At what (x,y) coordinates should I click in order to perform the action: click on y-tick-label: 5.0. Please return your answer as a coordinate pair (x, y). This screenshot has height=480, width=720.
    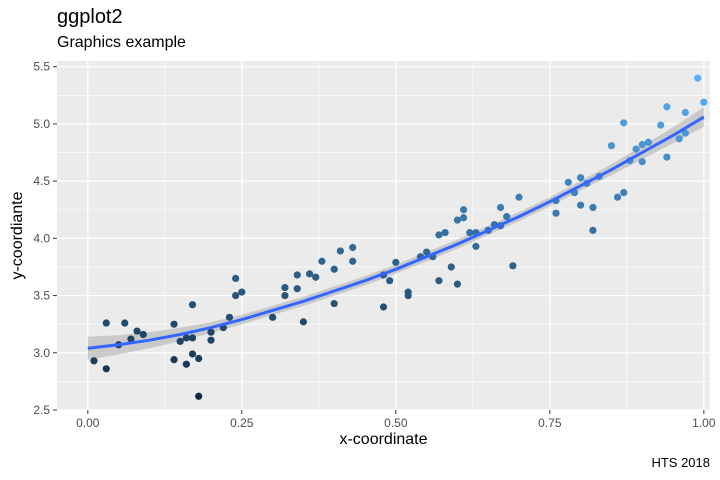
    Looking at the image, I should click on (41, 124).